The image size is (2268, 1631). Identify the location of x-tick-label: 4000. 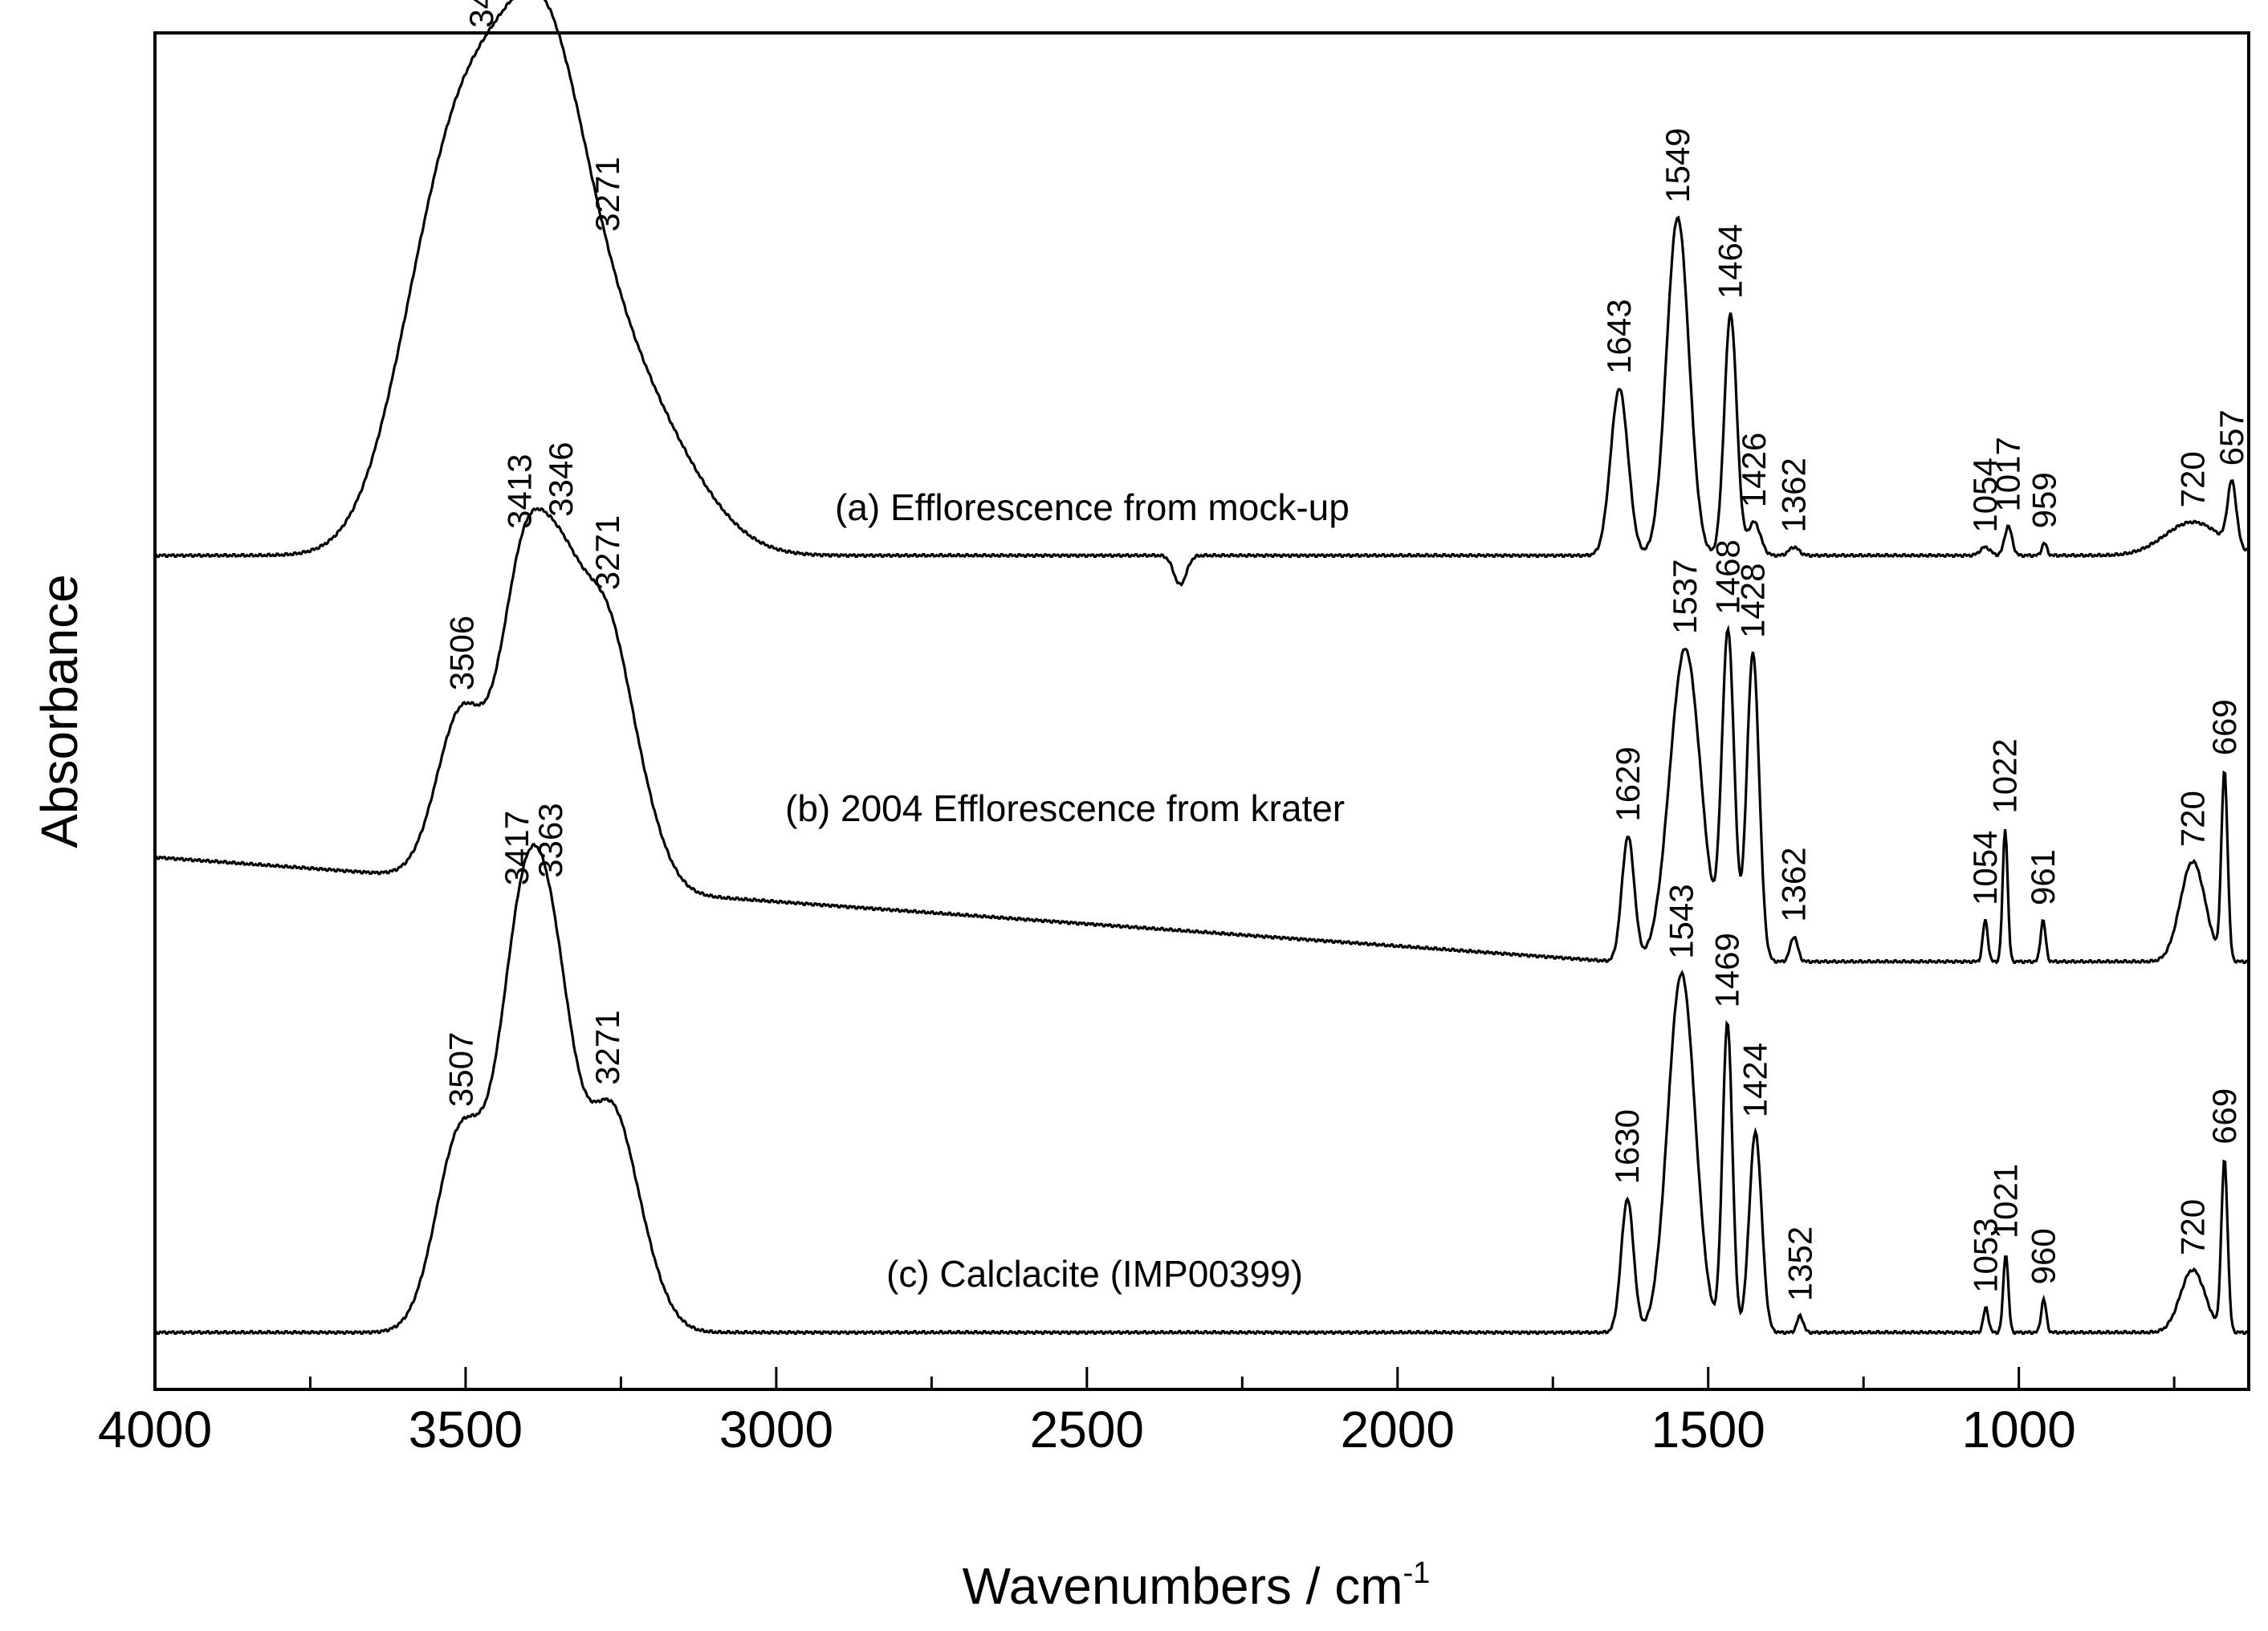
(155, 1429).